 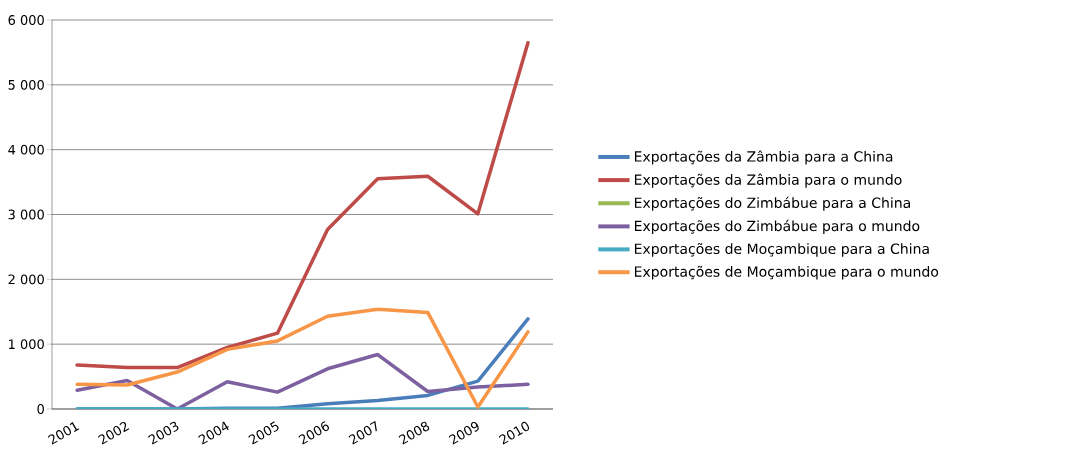 What do you see at coordinates (26, 149) in the screenshot?
I see `y-tick-label: 4 000` at bounding box center [26, 149].